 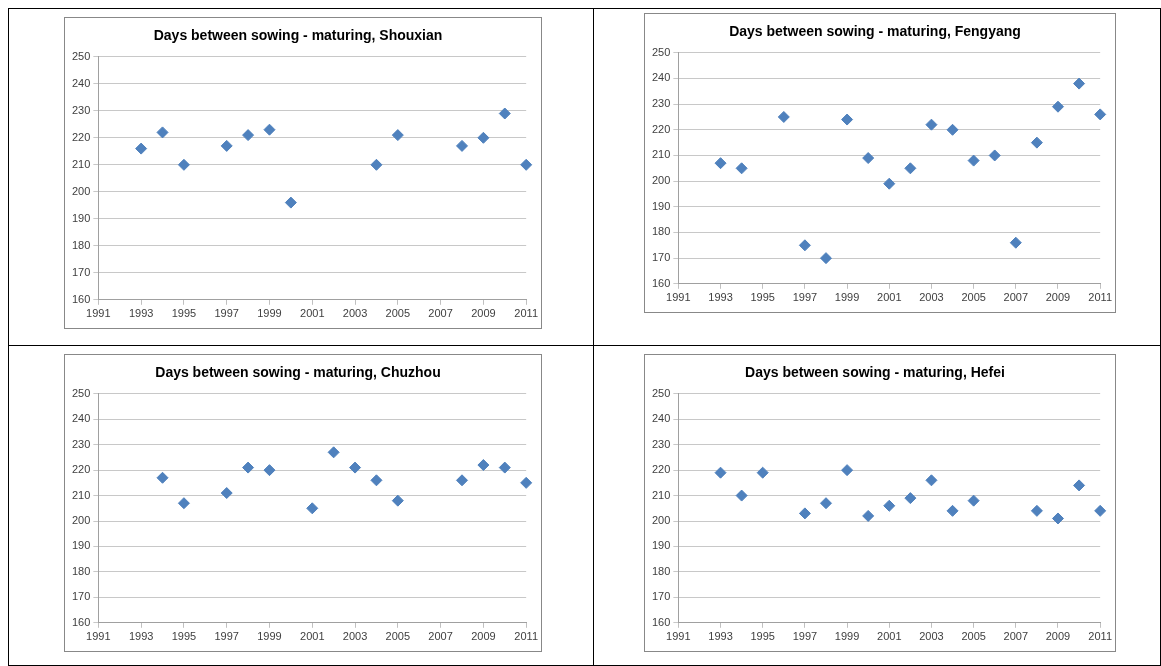 I want to click on y-tick-label: 230, so click(x=661, y=443).